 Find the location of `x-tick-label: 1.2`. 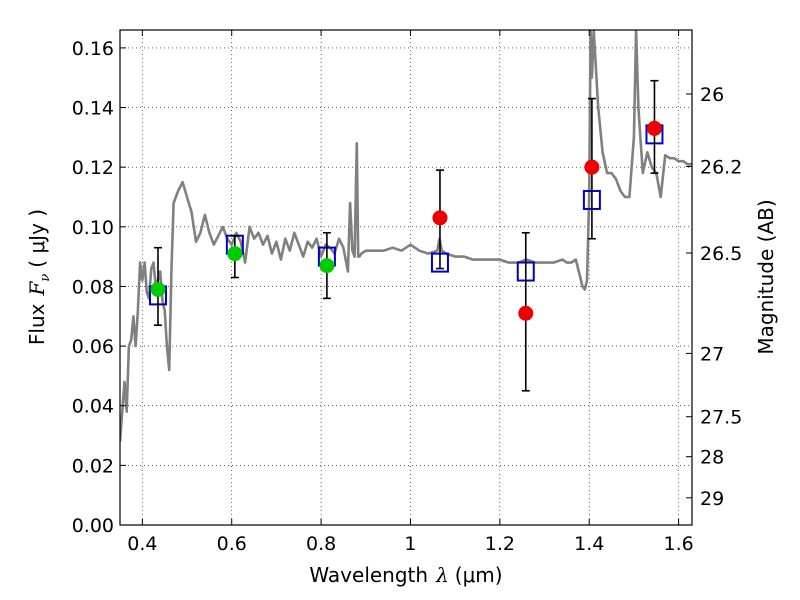

x-tick-label: 1.2 is located at coordinates (500, 544).